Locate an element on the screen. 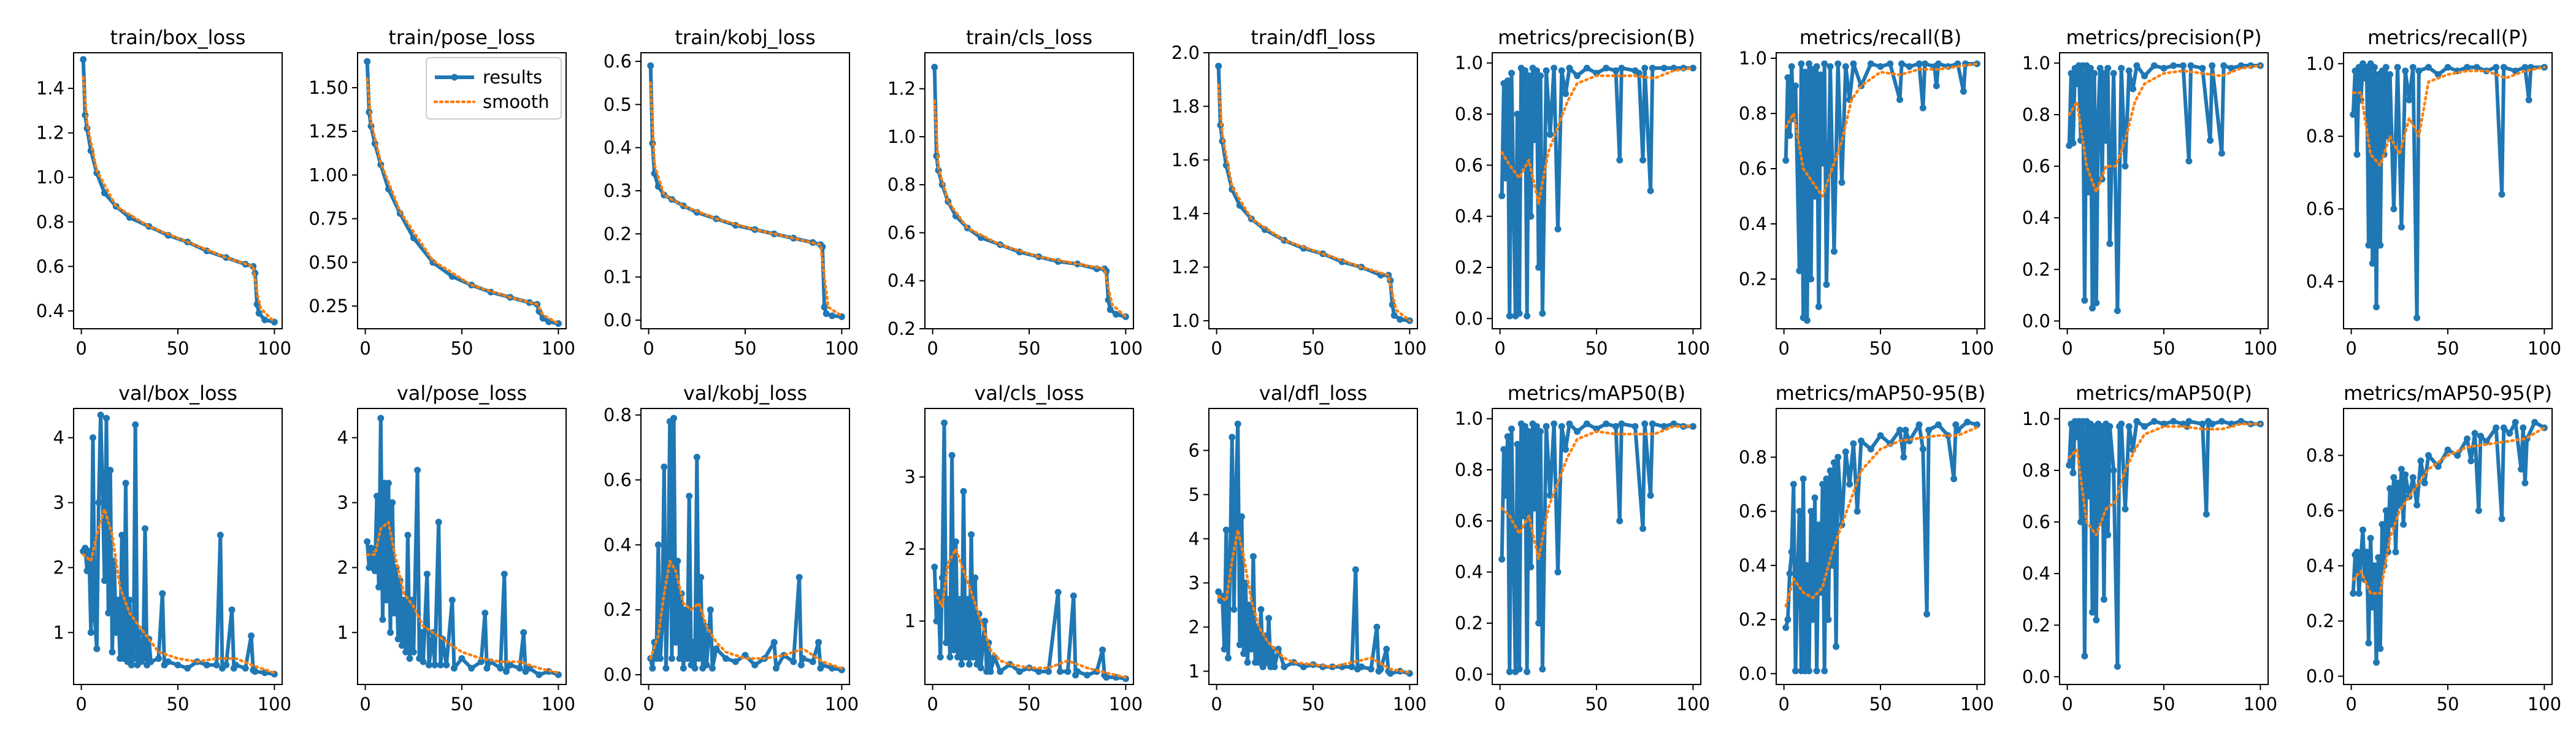 This screenshot has width=2576, height=736. panel-metrics-recall-b-x-tick-label: 50 is located at coordinates (1880, 348).